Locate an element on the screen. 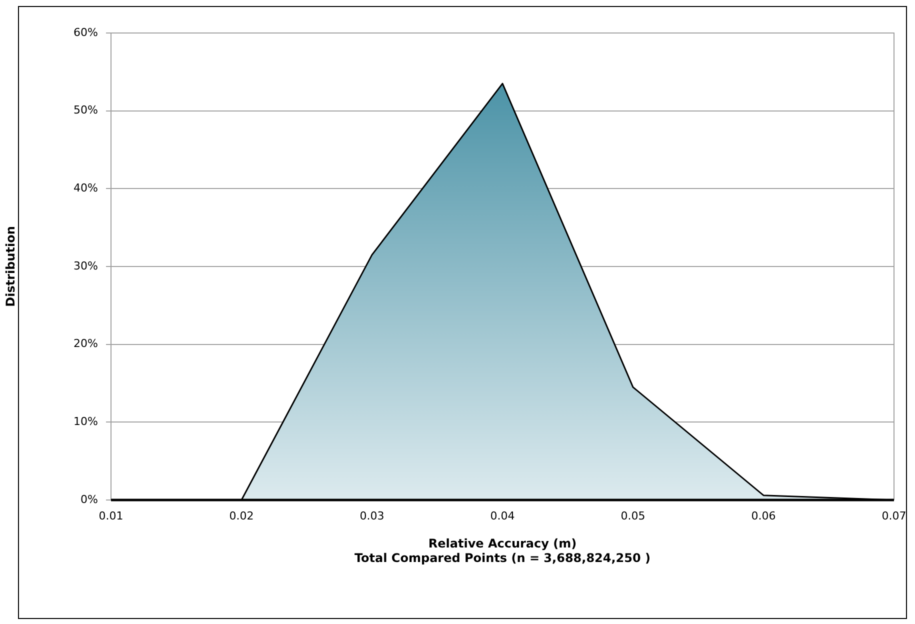 The image size is (915, 624). x-tick-label: 0.07 is located at coordinates (894, 515).